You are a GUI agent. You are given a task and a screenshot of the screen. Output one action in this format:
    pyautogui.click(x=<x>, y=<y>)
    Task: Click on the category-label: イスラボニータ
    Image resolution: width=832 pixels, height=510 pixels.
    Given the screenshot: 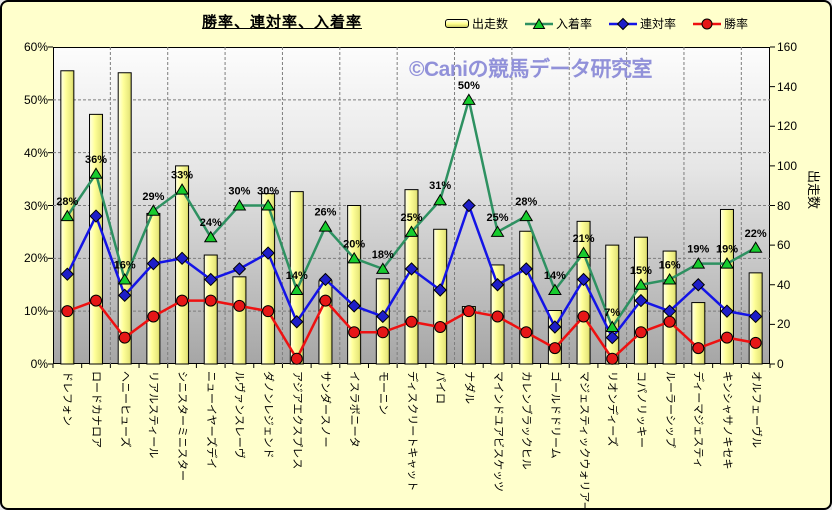 What is the action you would take?
    pyautogui.click(x=354, y=409)
    